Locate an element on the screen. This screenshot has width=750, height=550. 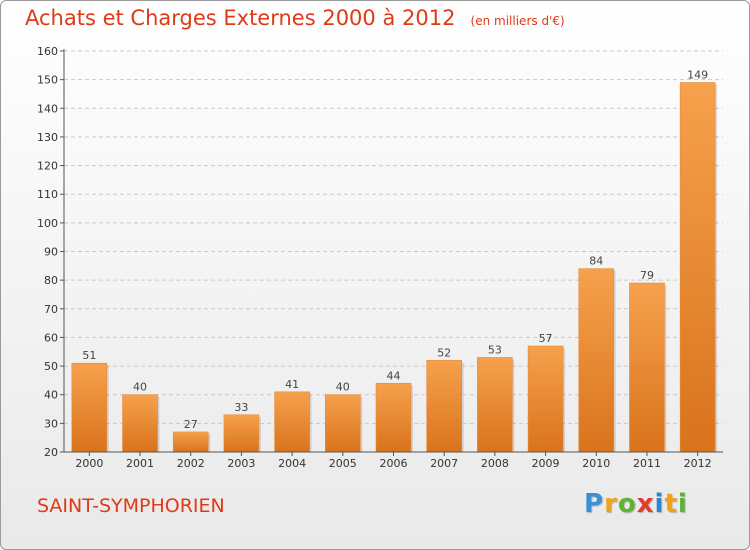
logo-letter: x is located at coordinates (645, 504).